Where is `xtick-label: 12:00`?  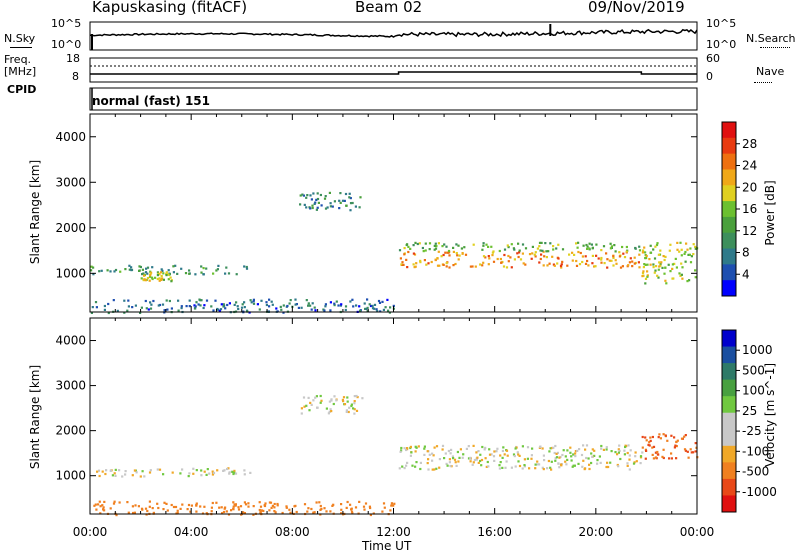
xtick-label: 12:00 is located at coordinates (393, 532).